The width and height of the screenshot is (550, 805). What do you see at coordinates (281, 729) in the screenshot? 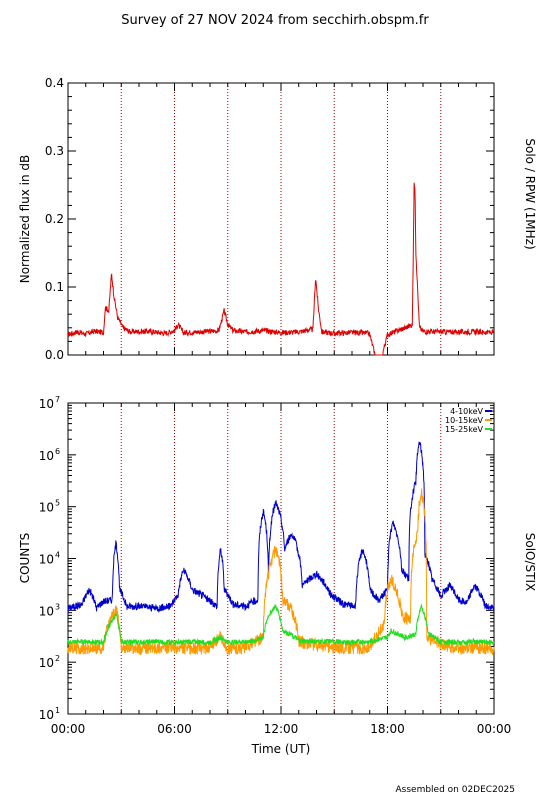
I see `stix-x-tick-label: 12:00` at bounding box center [281, 729].